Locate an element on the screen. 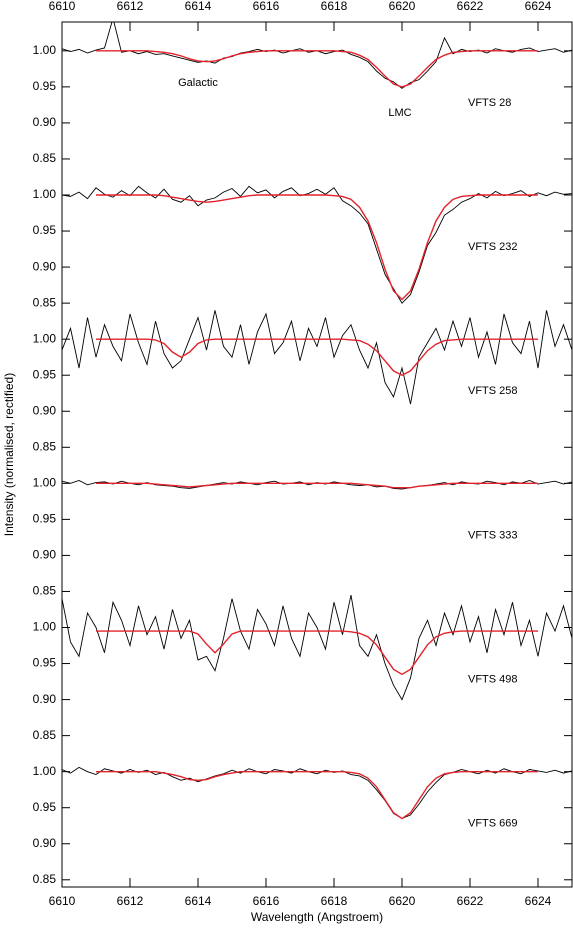  annotation: Galactic is located at coordinates (198, 83).